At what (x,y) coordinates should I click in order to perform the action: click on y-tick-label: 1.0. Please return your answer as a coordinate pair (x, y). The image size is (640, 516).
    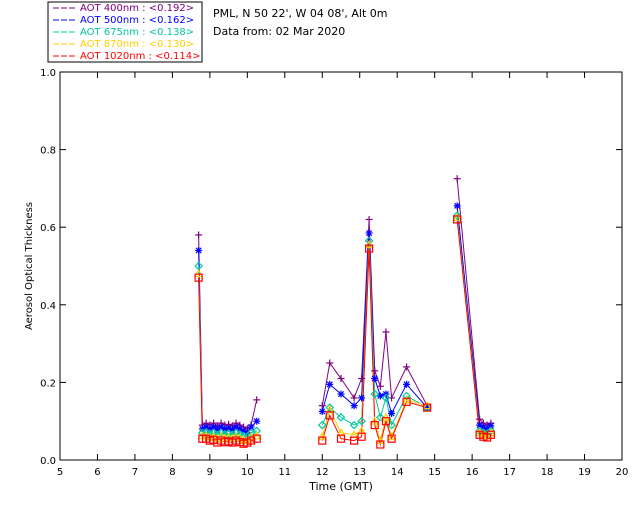
    Looking at the image, I should click on (48, 73).